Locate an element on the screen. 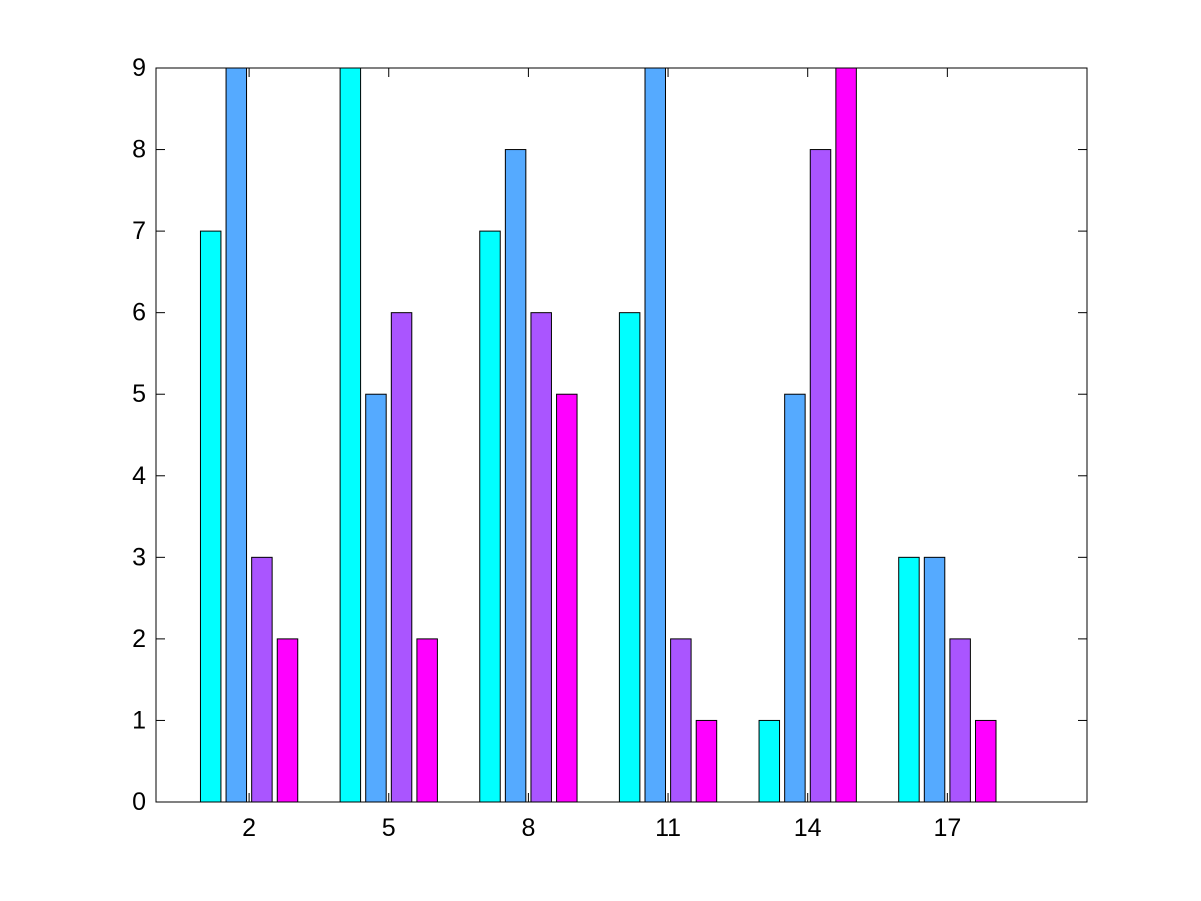 The width and height of the screenshot is (1201, 901). x-tick-label-2: 2 is located at coordinates (249, 828).